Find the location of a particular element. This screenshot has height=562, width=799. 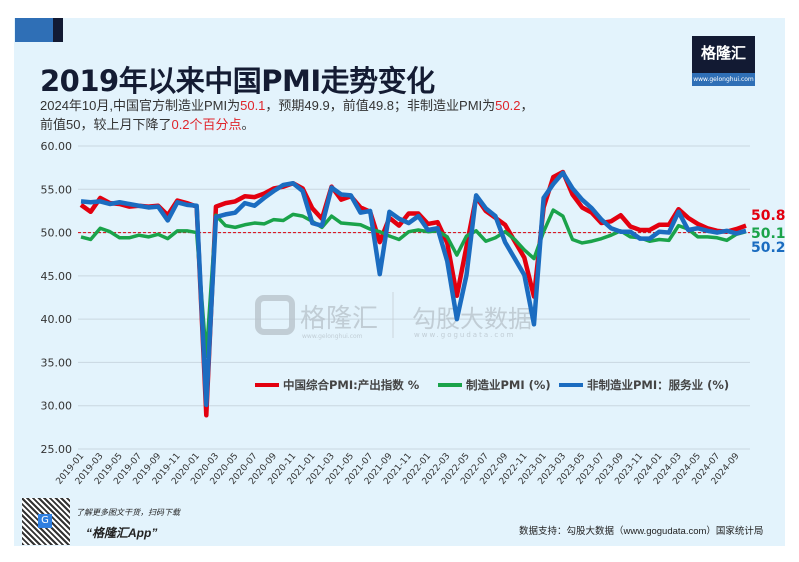

subtitle-text: ， is located at coordinates (527, 105).